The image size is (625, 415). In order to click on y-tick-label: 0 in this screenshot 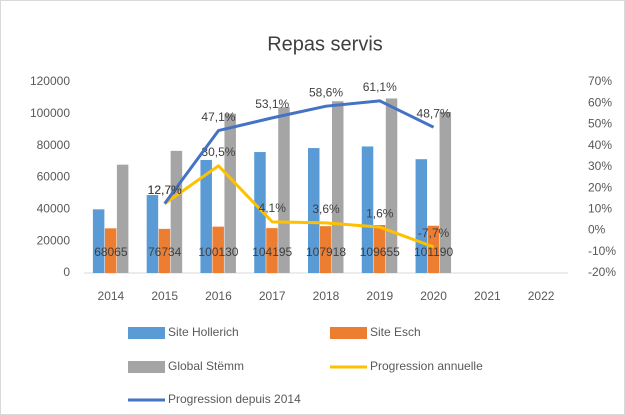, I will do `click(66, 272)`.